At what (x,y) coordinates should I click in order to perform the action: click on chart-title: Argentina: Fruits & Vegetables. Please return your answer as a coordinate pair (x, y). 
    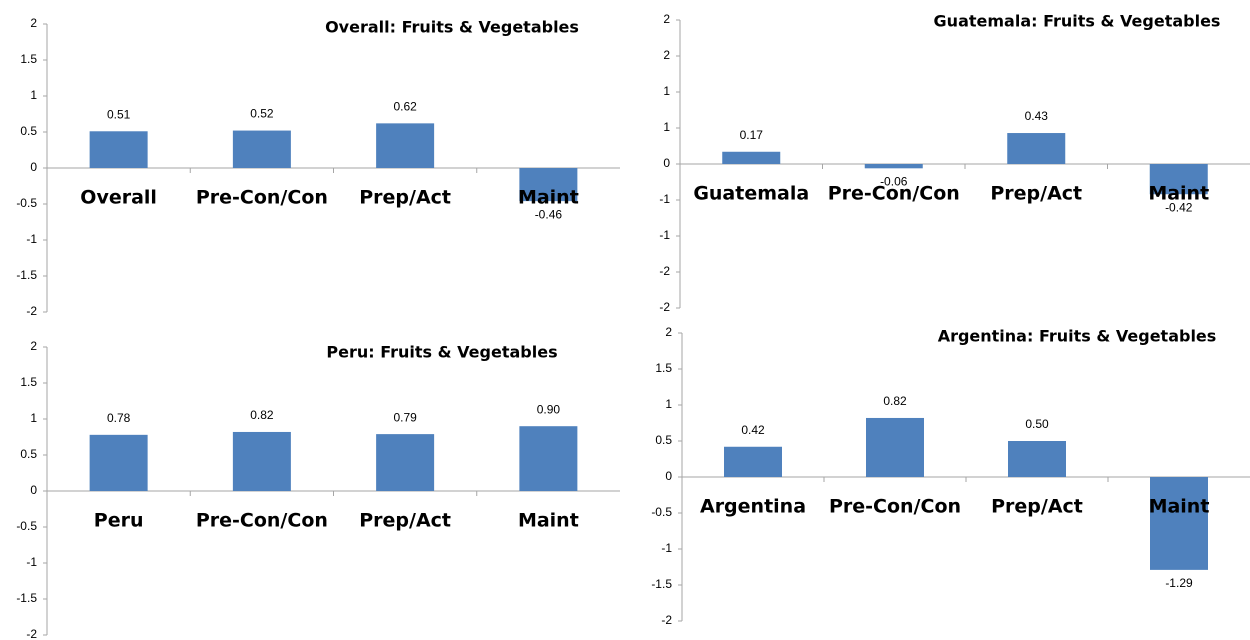
    Looking at the image, I should click on (1077, 336).